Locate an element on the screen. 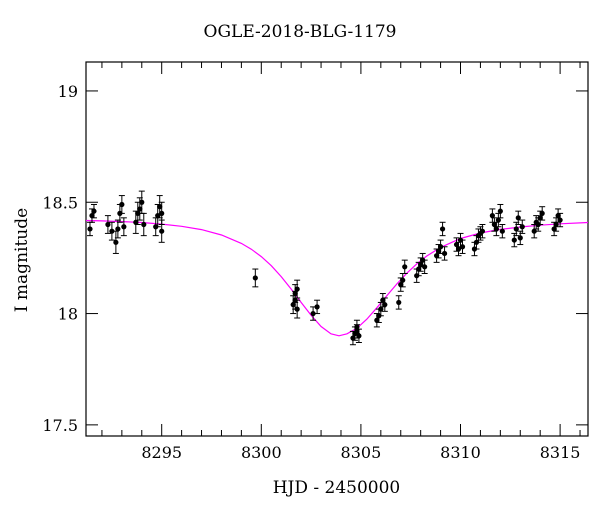  x-tick-label: 8315 is located at coordinates (560, 452).